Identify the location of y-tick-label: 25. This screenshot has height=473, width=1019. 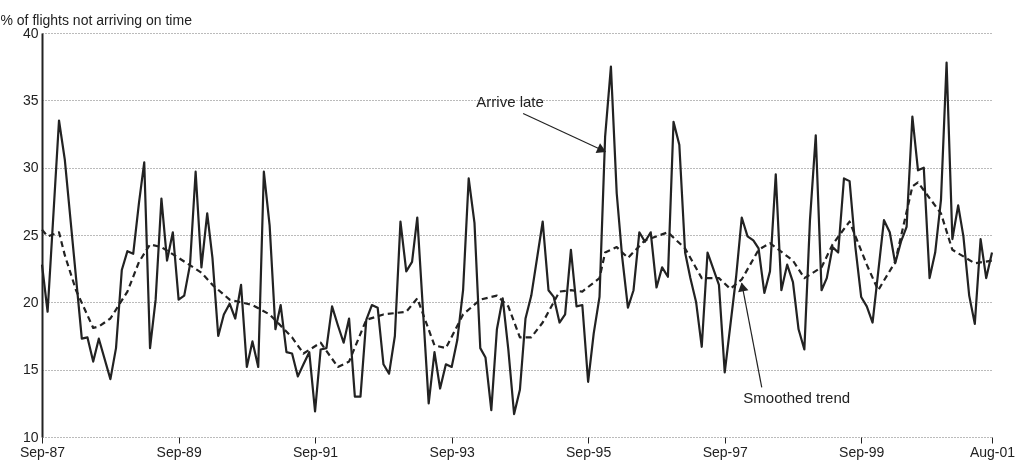
(30, 234).